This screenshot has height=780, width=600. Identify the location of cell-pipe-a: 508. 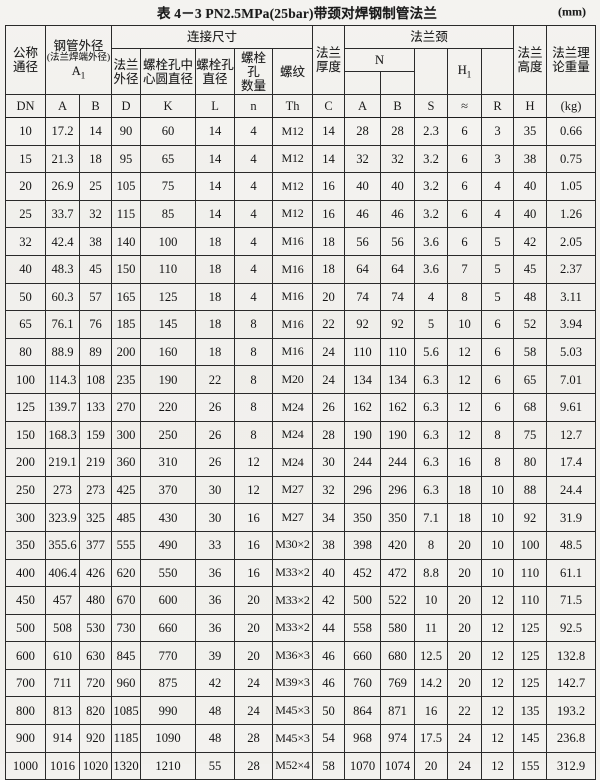
(62, 628).